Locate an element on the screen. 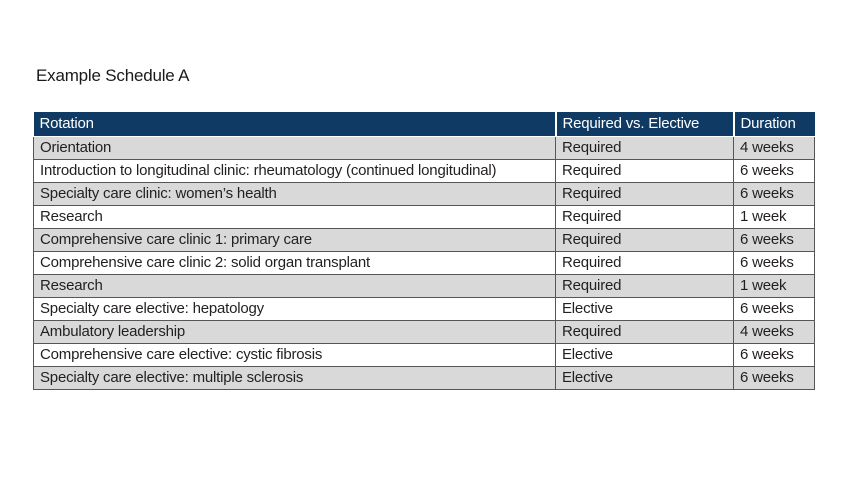 The height and width of the screenshot is (482, 847). cell-rotation: Orientation is located at coordinates (294, 147).